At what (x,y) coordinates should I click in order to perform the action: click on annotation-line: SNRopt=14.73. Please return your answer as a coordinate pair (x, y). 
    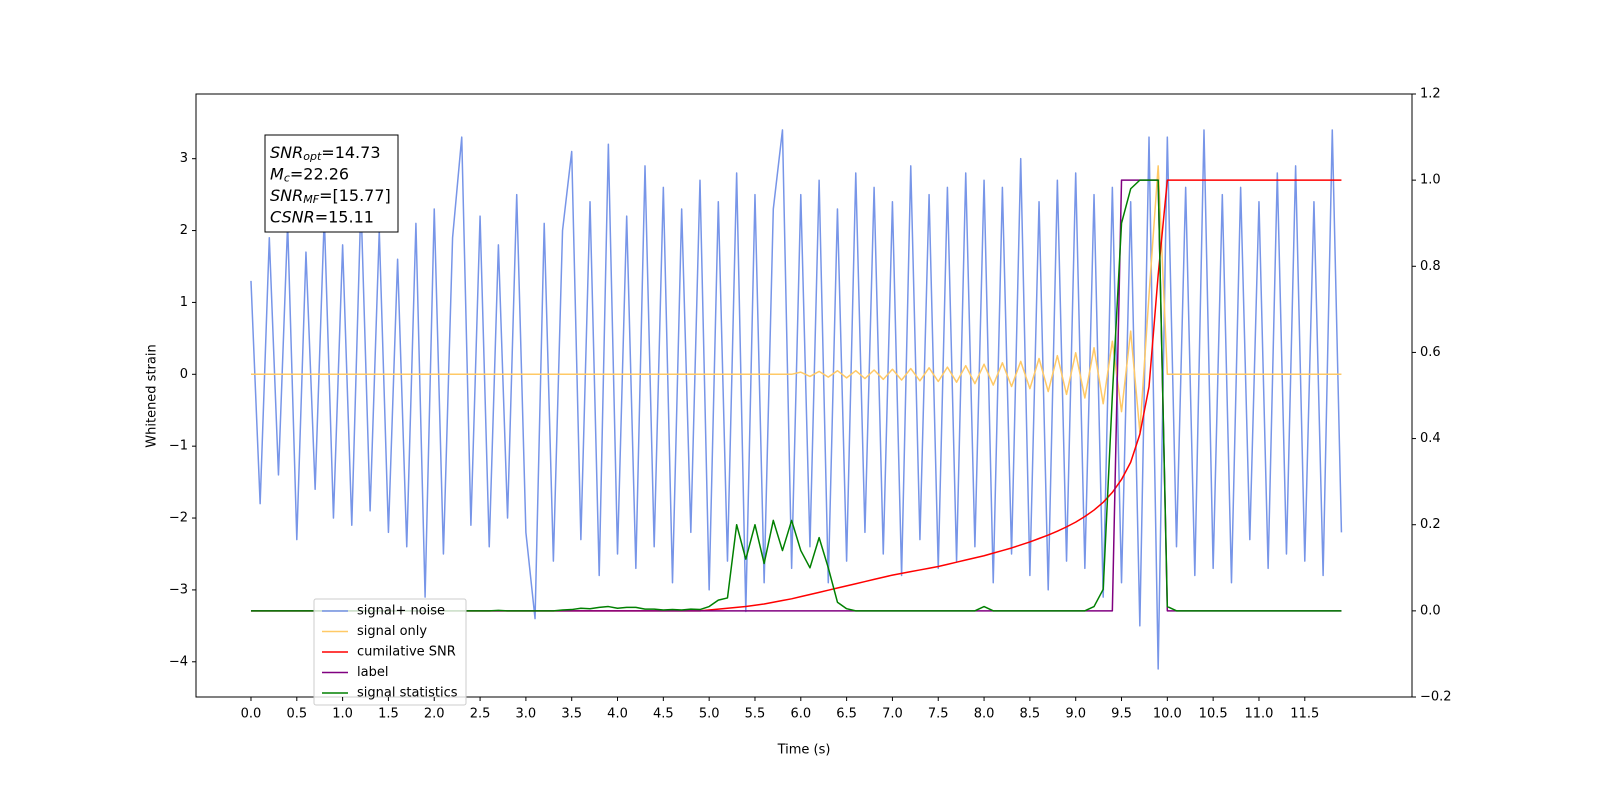
    Looking at the image, I should click on (325, 153).